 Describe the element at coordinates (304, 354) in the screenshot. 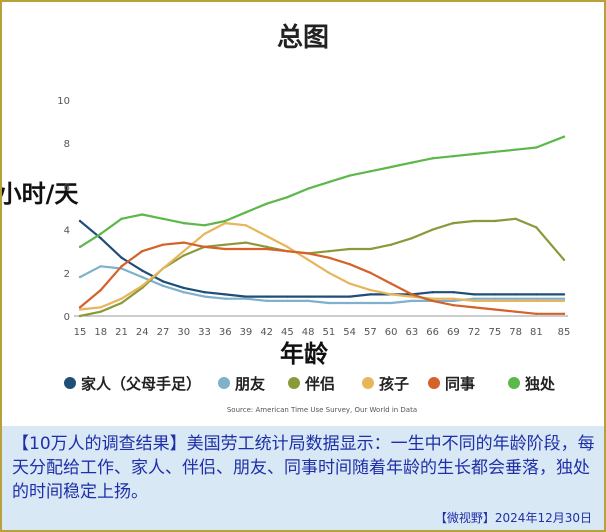

I see `x-axis-label: 年龄` at that location.